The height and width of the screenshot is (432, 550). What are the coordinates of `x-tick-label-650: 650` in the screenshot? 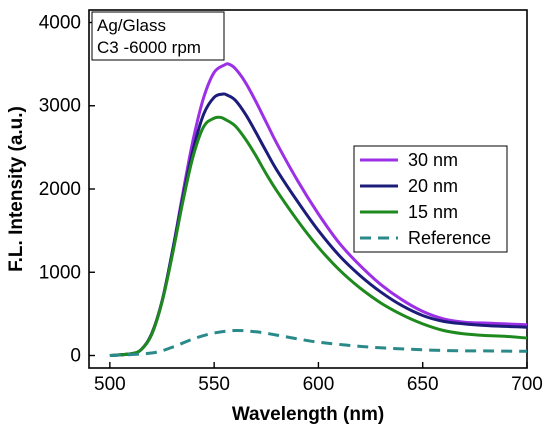 It's located at (423, 384).